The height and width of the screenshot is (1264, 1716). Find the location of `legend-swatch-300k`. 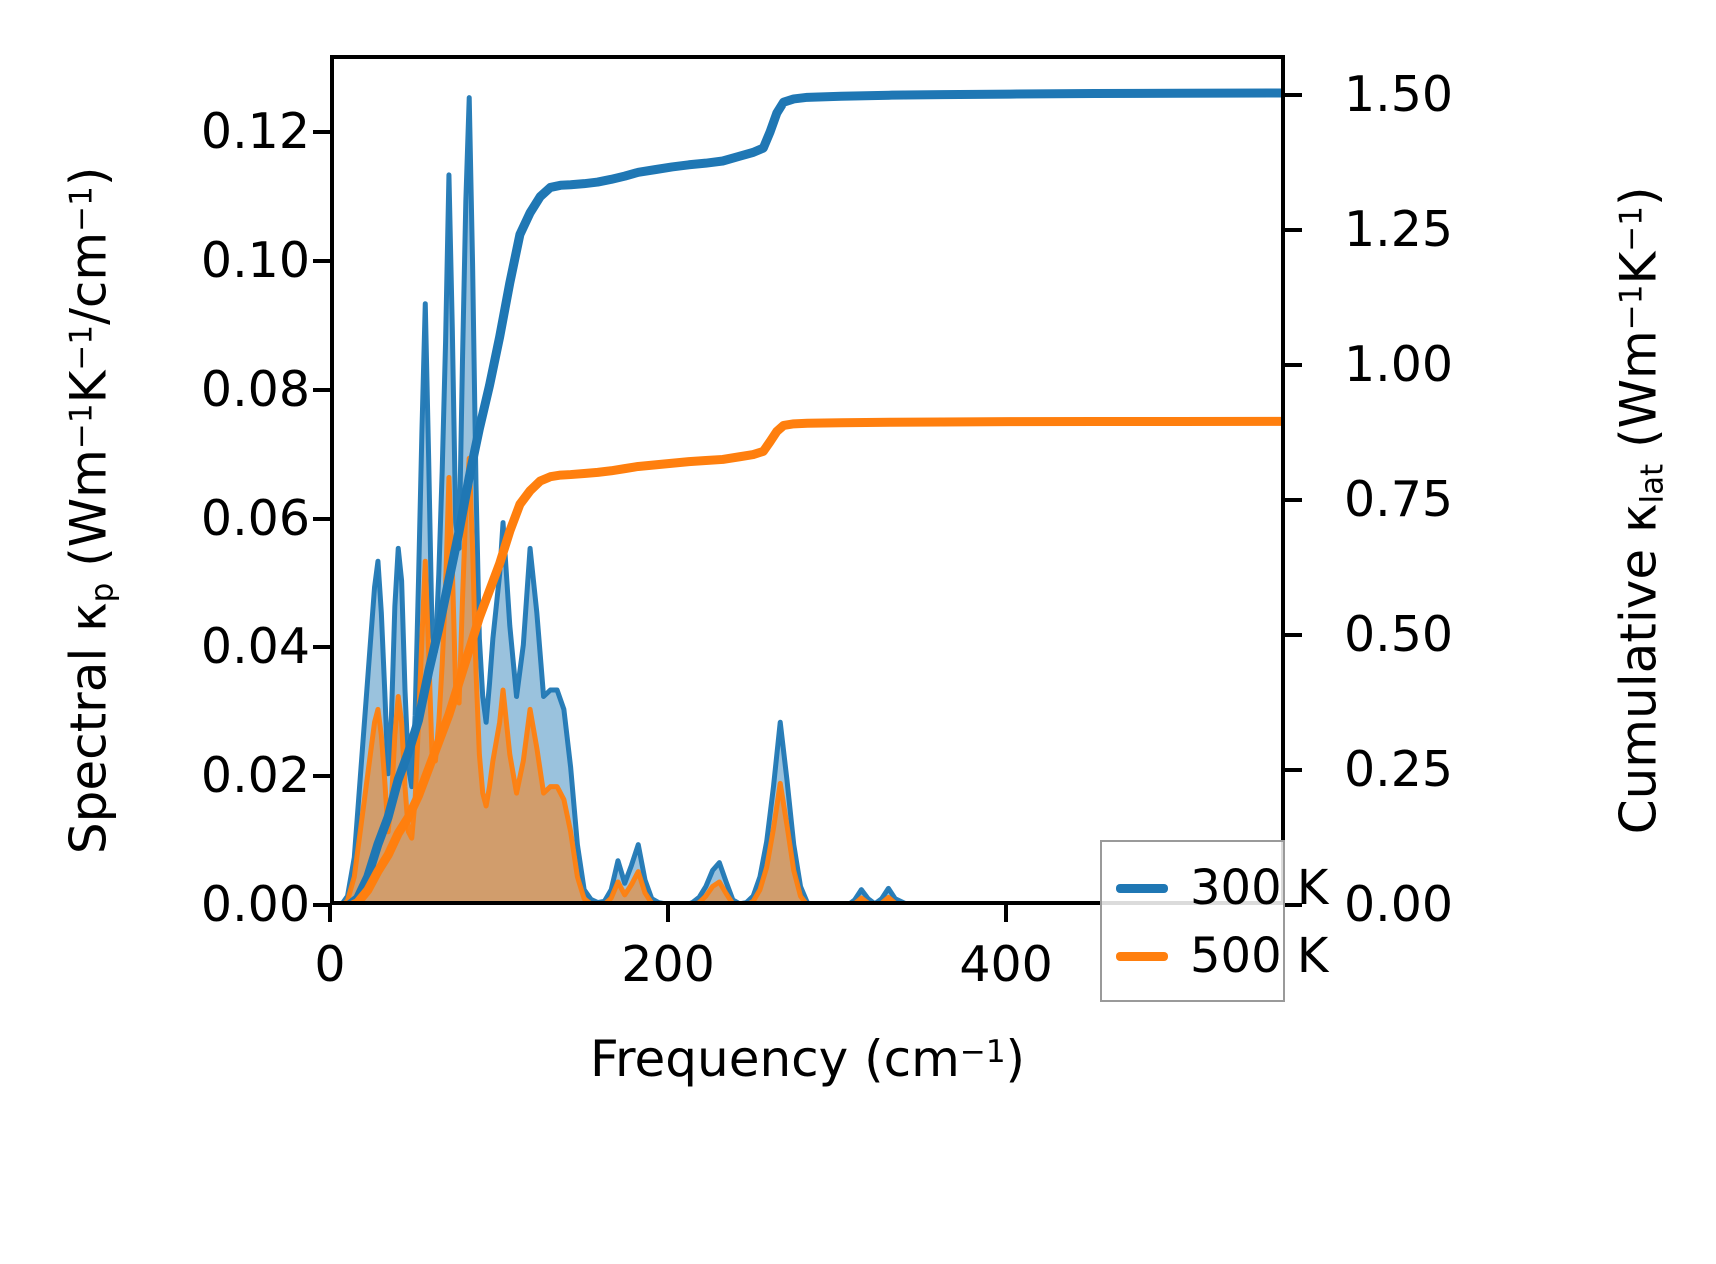

legend-swatch-300k is located at coordinates (1142, 888).